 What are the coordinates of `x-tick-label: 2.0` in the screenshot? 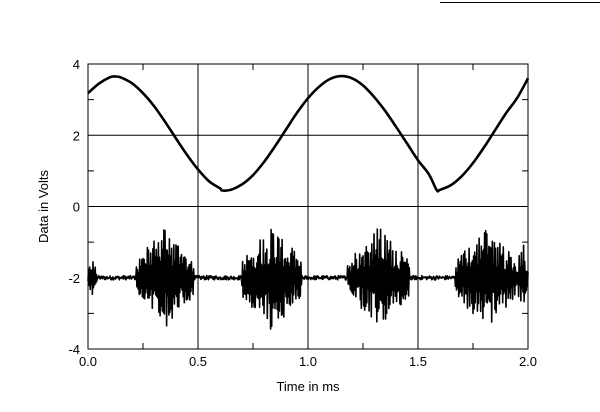 It's located at (528, 361).